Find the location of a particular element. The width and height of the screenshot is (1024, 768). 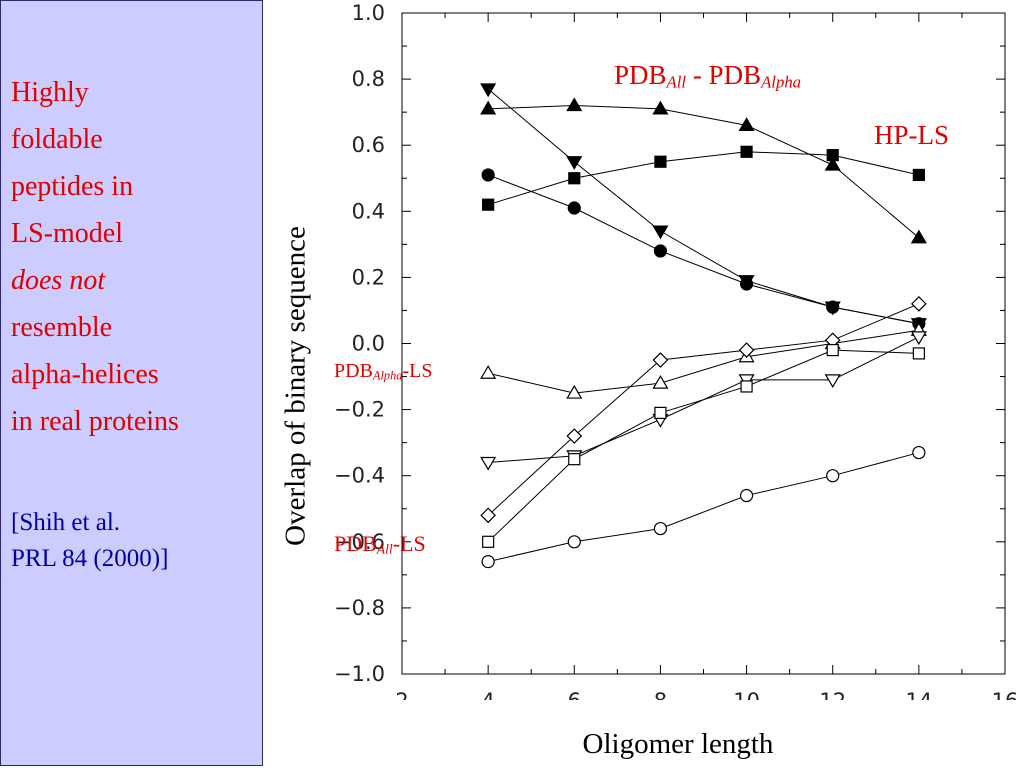

series-triangle-up-filled is located at coordinates (703, 170).